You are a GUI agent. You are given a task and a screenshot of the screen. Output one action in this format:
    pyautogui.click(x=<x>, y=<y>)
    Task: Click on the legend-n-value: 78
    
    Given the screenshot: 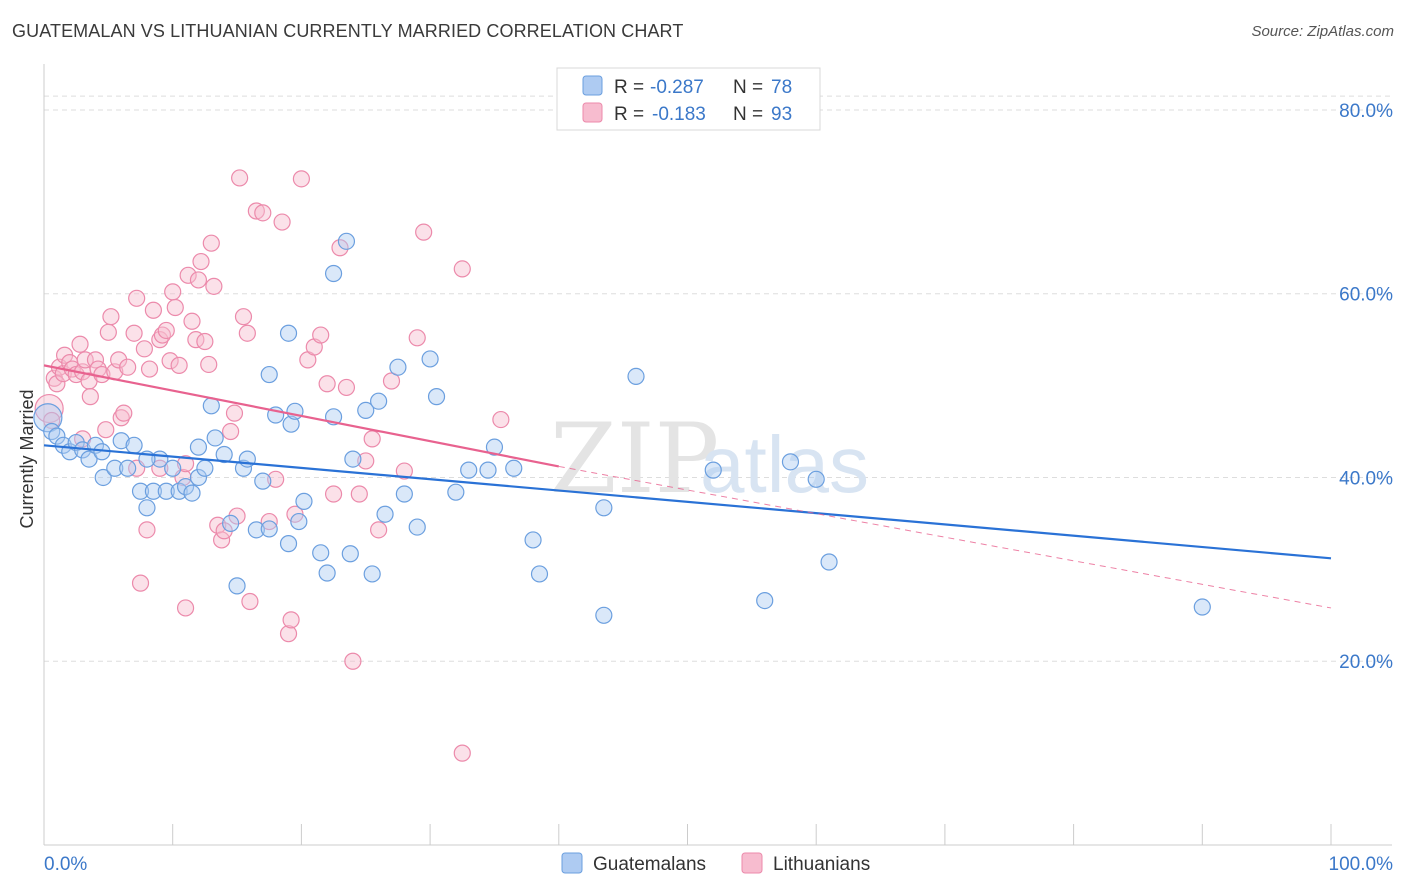 What is the action you would take?
    pyautogui.click(x=781, y=87)
    